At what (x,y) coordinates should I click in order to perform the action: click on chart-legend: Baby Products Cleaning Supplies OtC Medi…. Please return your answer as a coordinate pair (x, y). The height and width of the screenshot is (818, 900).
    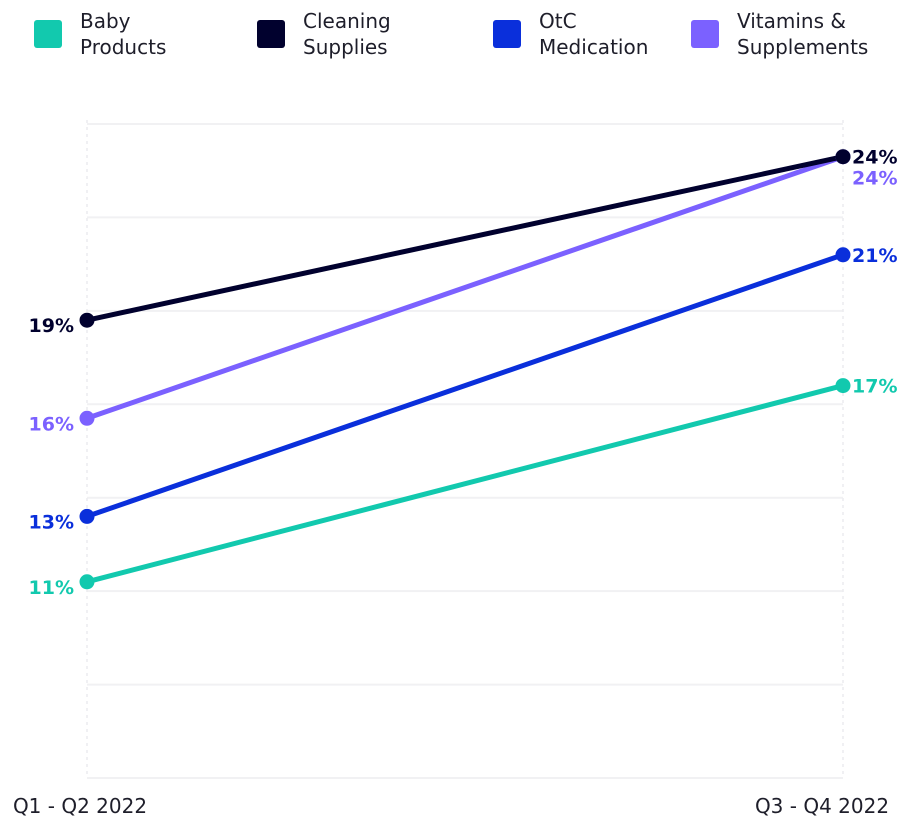
    Looking at the image, I should click on (450, 38).